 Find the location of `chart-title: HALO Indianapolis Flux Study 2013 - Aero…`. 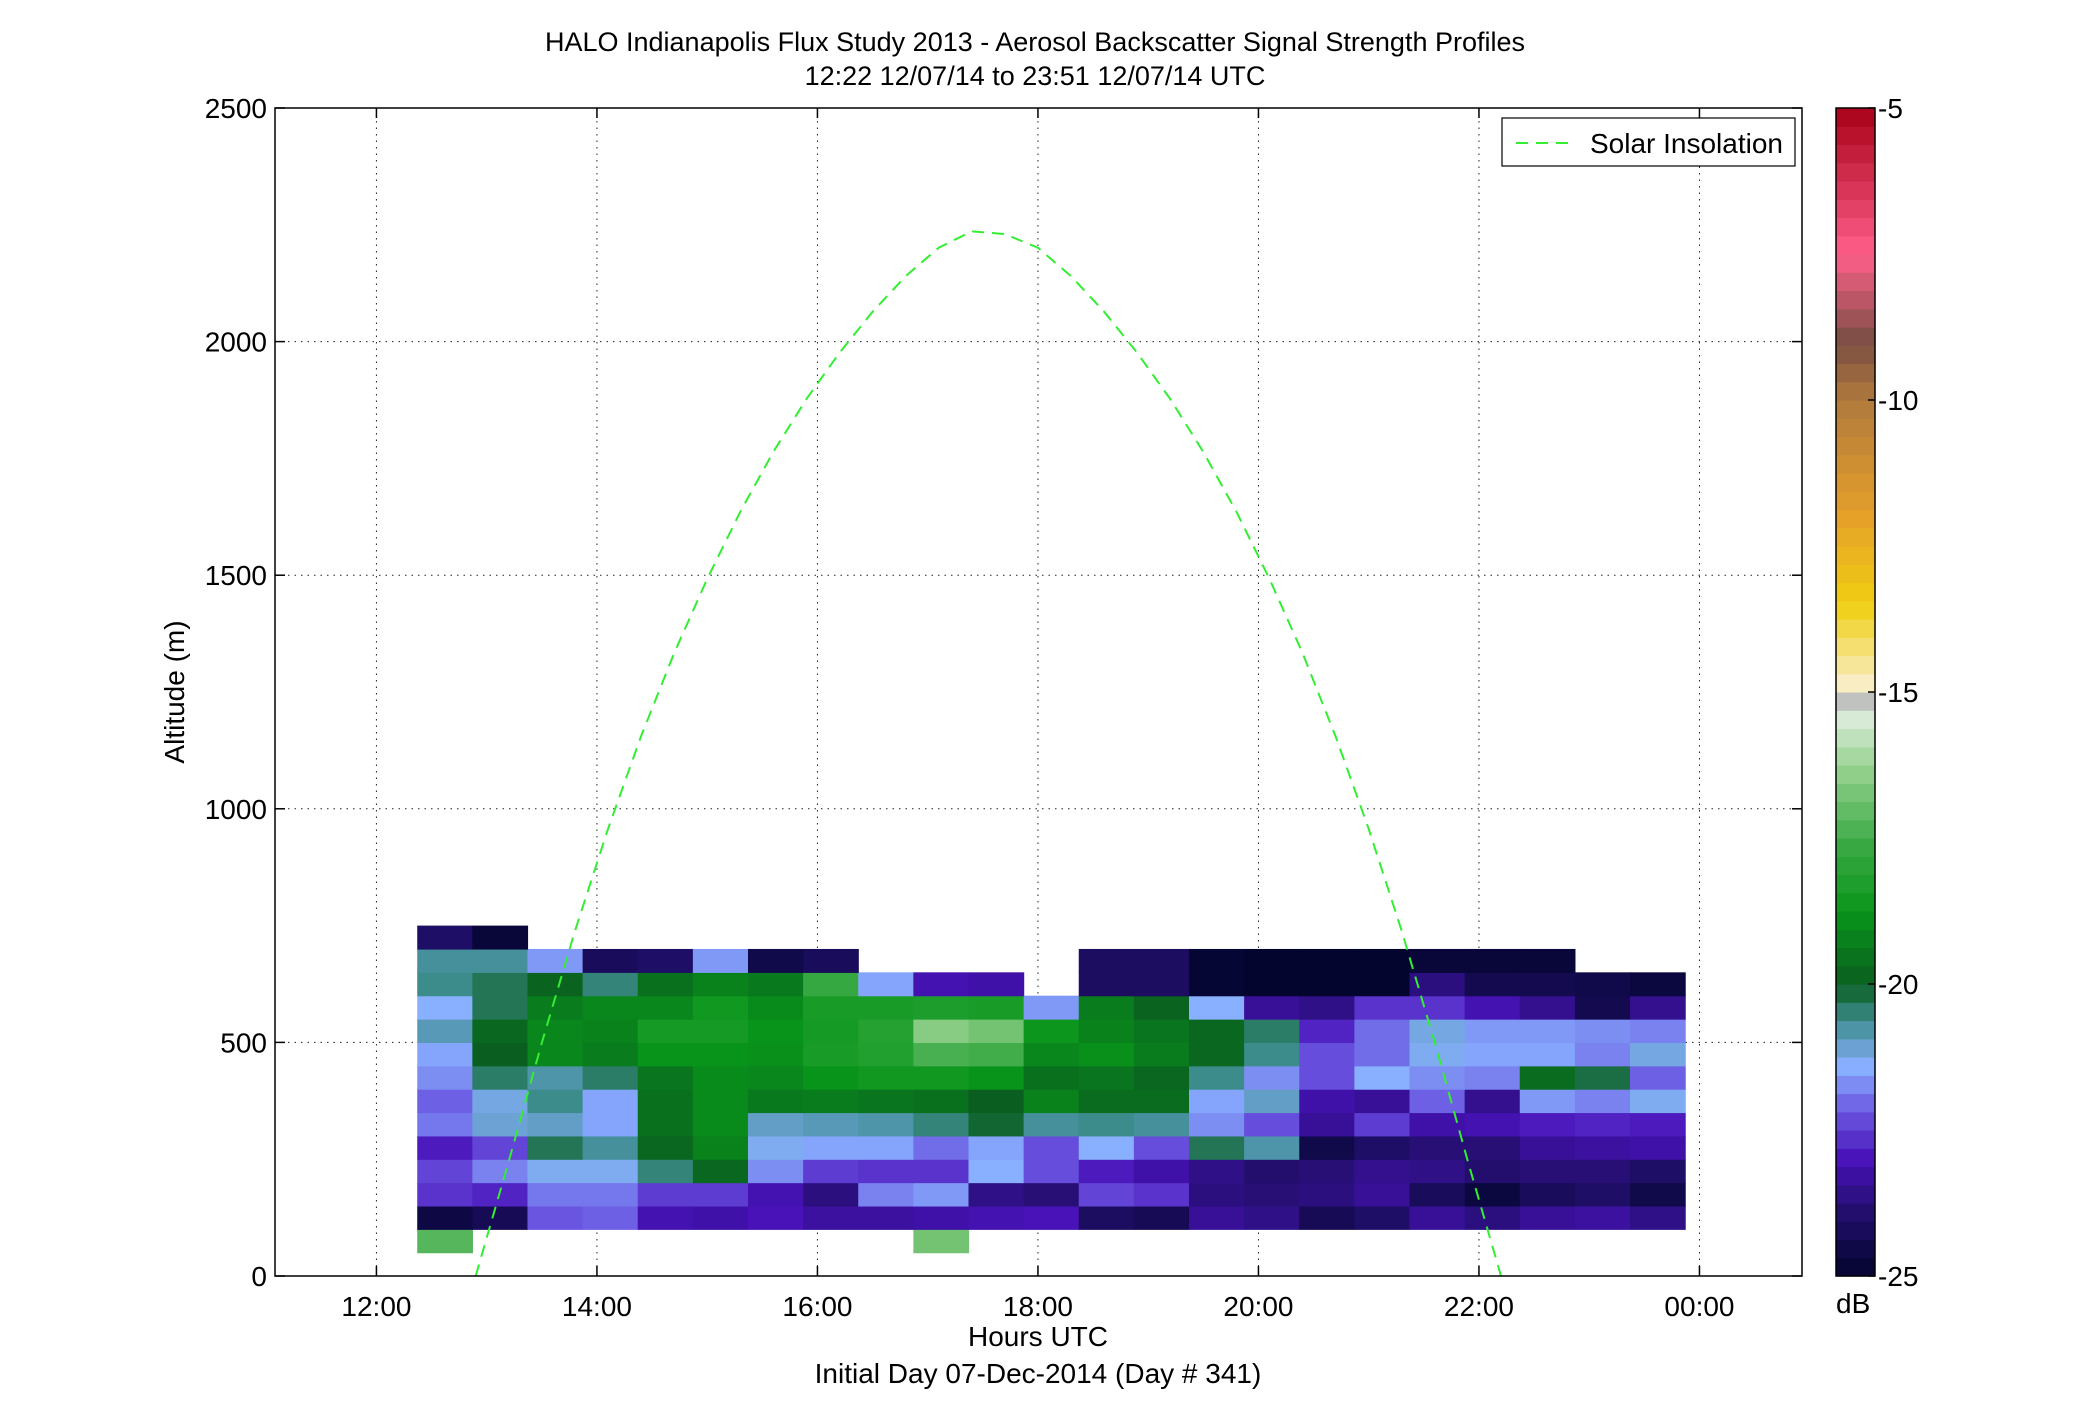

chart-title: HALO Indianapolis Flux Study 2013 - Aero… is located at coordinates (1035, 42).